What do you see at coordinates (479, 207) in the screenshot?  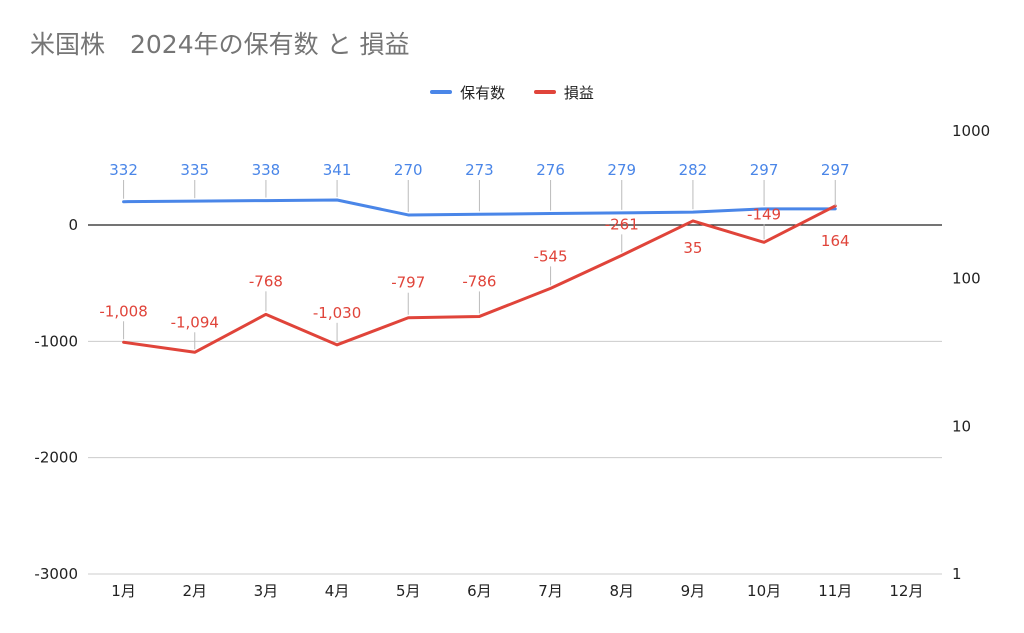 I see `series-line-holdings` at bounding box center [479, 207].